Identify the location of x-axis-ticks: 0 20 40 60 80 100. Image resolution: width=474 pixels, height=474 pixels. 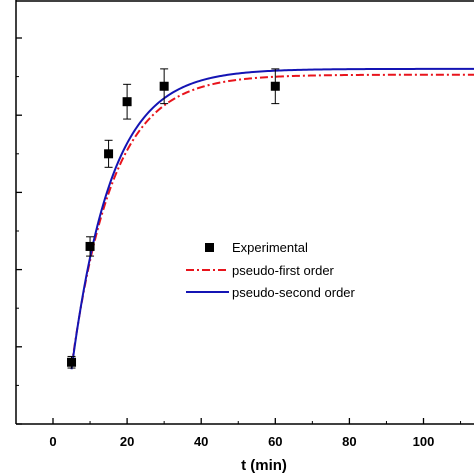
(255, 433).